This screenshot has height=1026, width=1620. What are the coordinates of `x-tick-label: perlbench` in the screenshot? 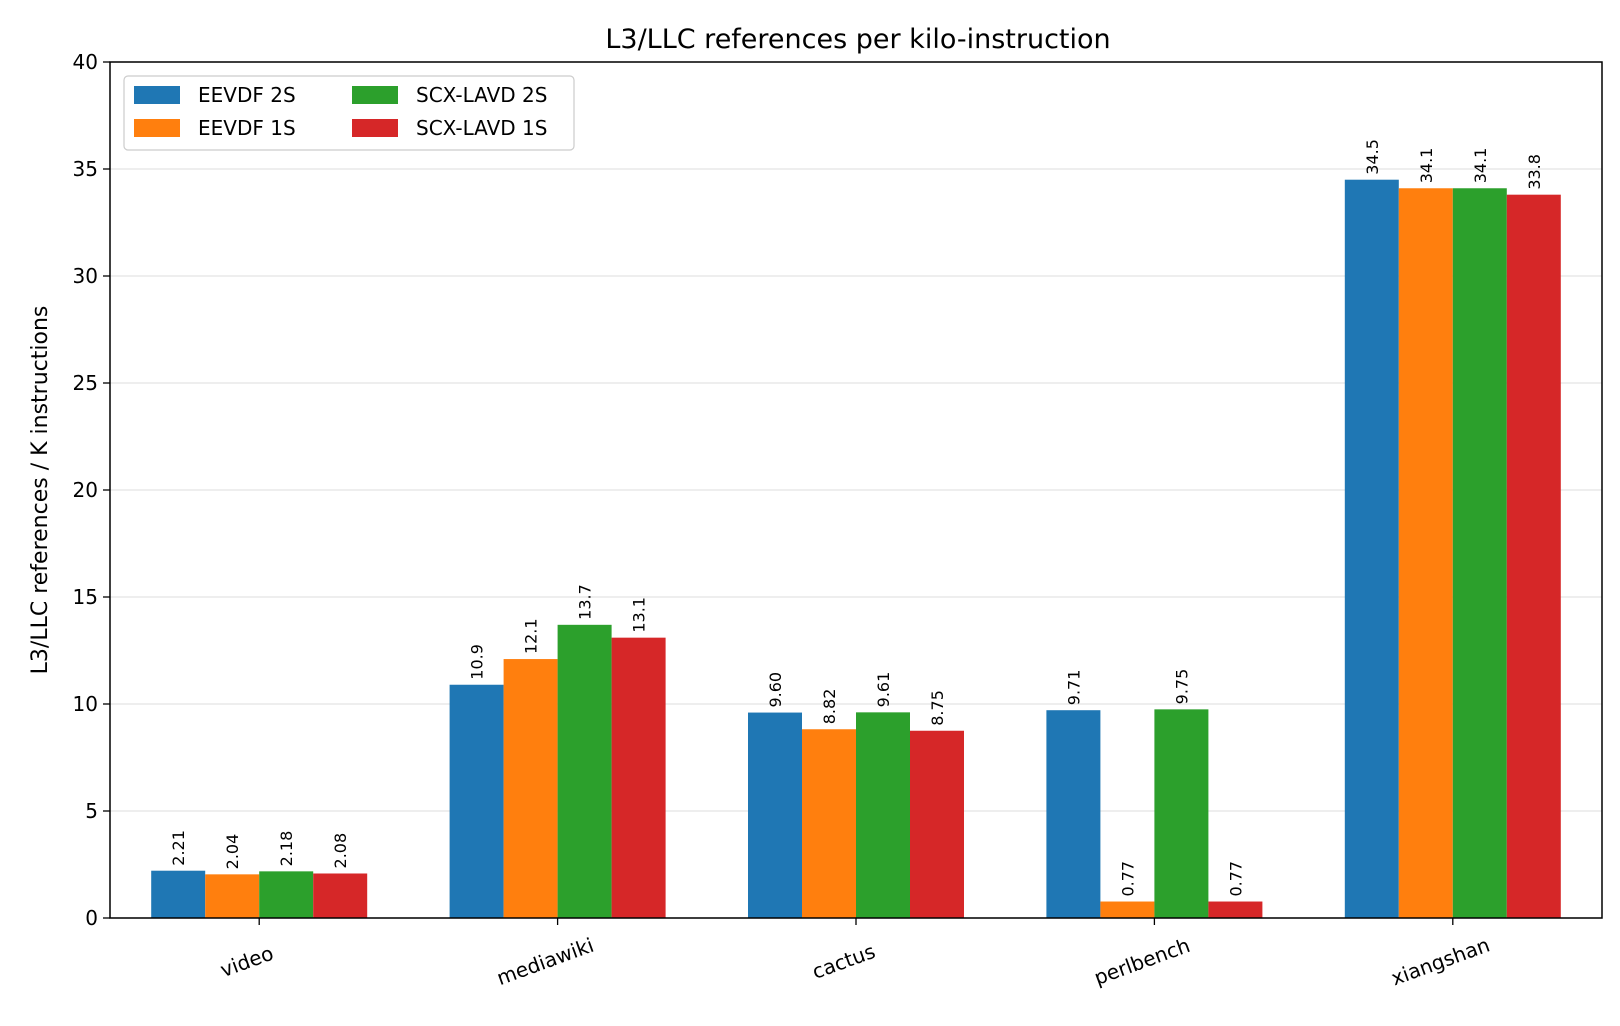 It's located at (1142, 961).